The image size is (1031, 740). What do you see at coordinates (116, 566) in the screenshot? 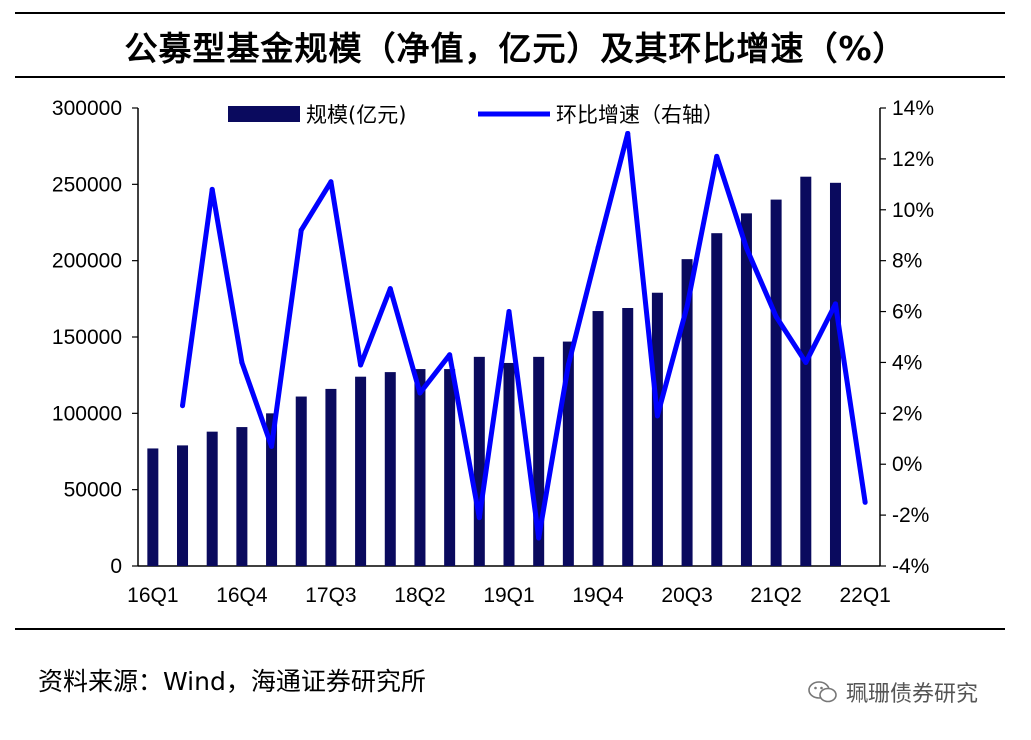
I see `left-tick-label: 0` at bounding box center [116, 566].